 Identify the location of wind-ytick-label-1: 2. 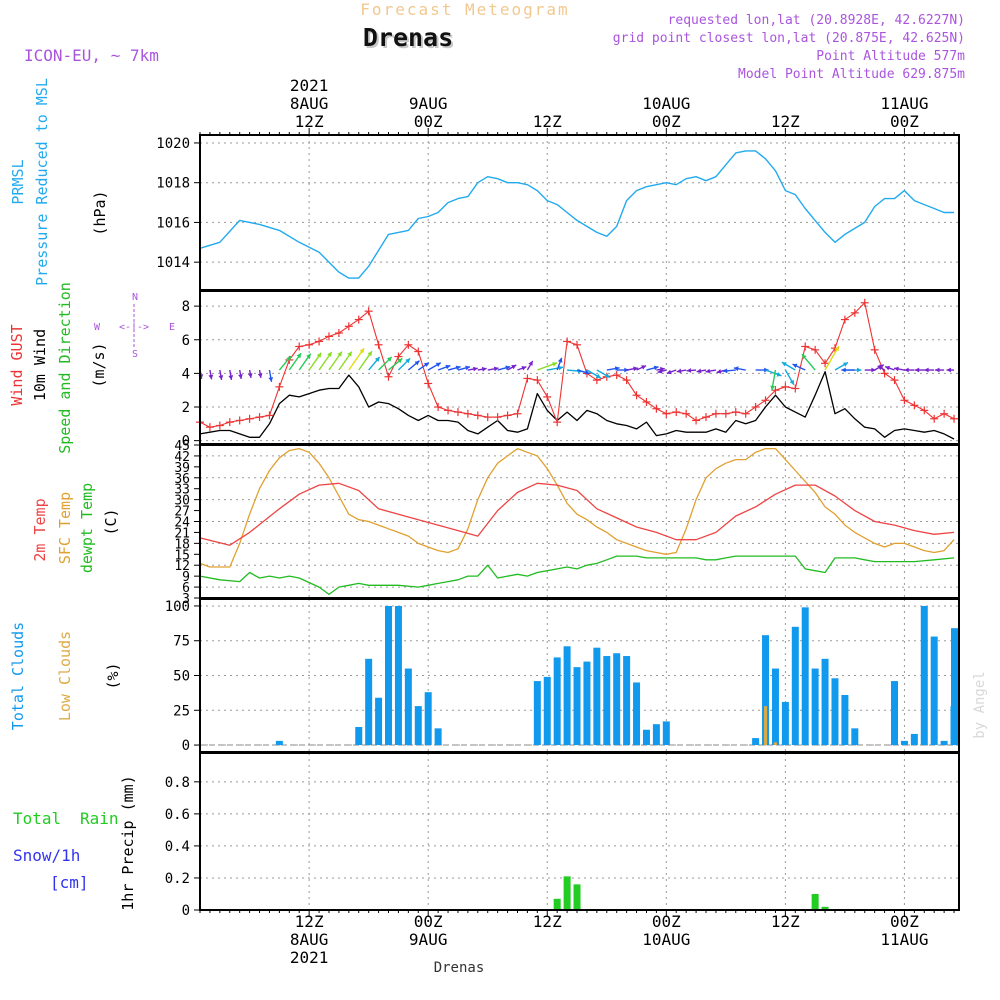
(186, 408).